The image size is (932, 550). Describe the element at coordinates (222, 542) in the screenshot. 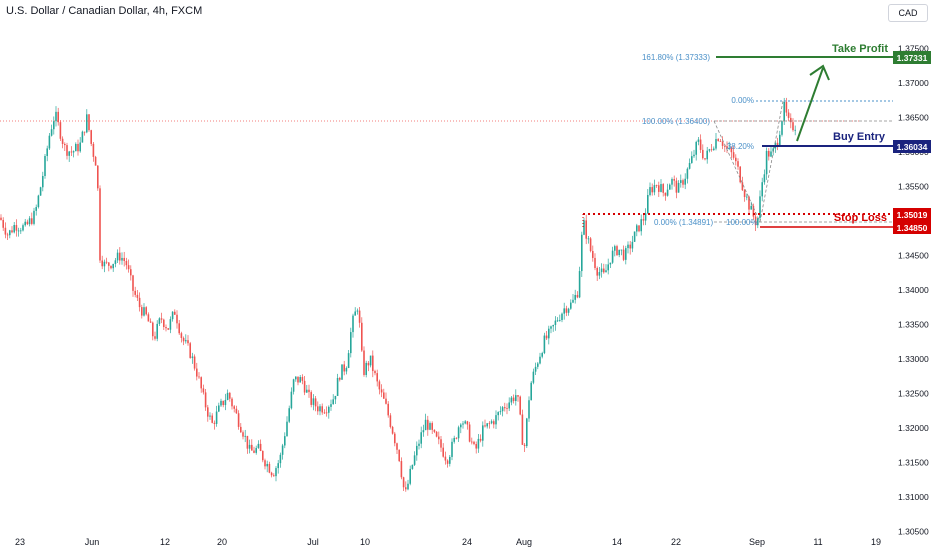

I see `time-tick-label: 20` at that location.